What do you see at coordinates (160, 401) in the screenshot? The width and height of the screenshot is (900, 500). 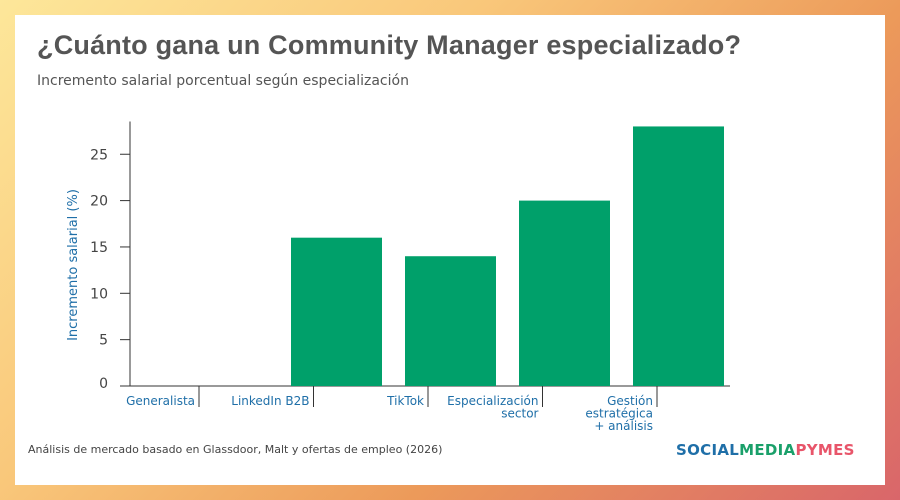 I see `x-tick-label: Generalista` at bounding box center [160, 401].